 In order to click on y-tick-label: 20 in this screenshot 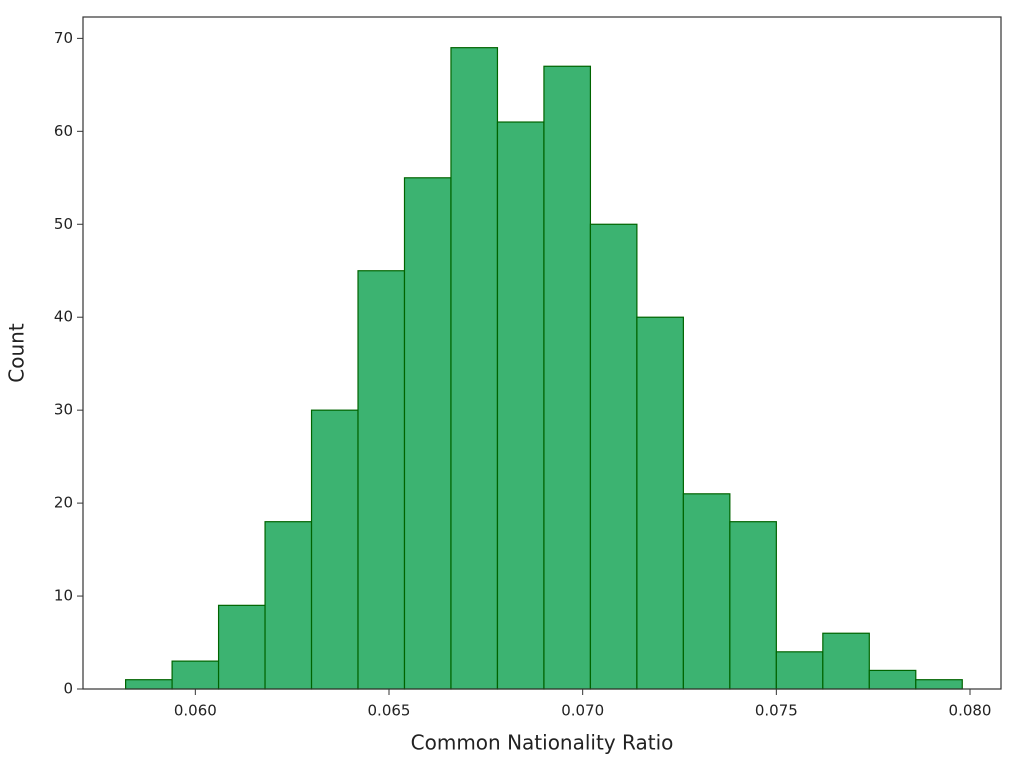, I will do `click(63, 503)`.